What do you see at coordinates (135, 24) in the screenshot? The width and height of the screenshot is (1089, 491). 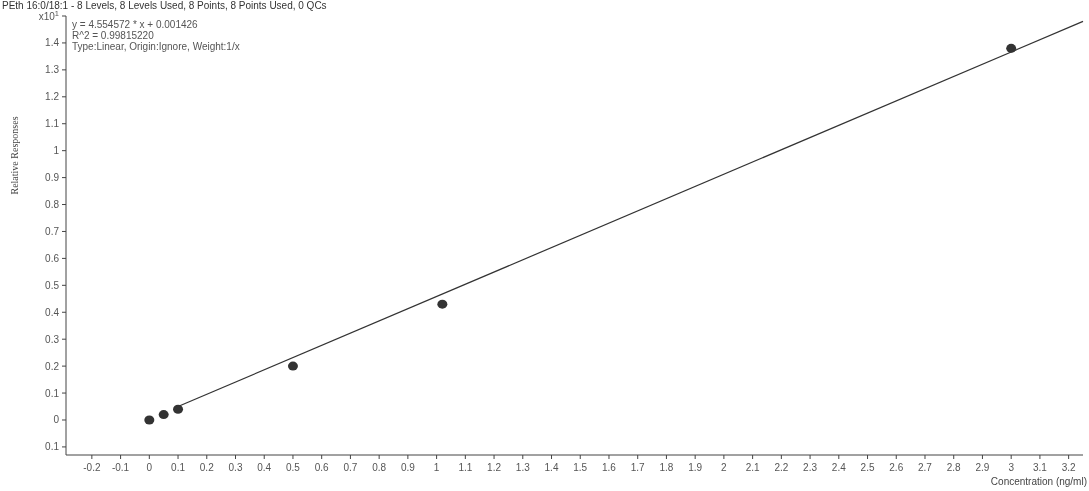 I see `annotation: y = 4.554572 * x + 0.001426` at bounding box center [135, 24].